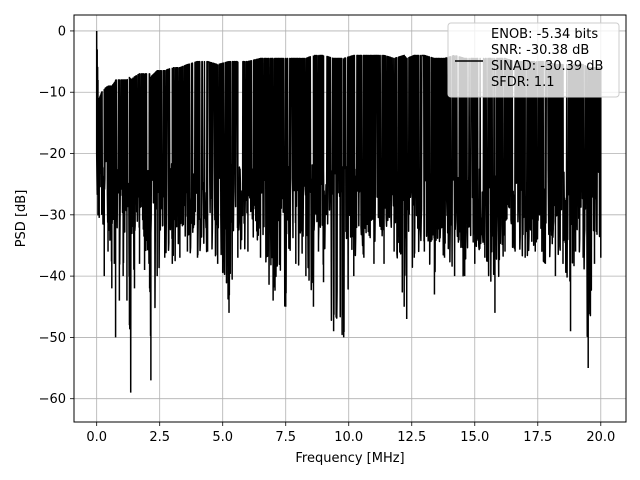 This screenshot has height=480, width=640. What do you see at coordinates (348, 437) in the screenshot?
I see `x-tick-label: 10.0` at bounding box center [348, 437].